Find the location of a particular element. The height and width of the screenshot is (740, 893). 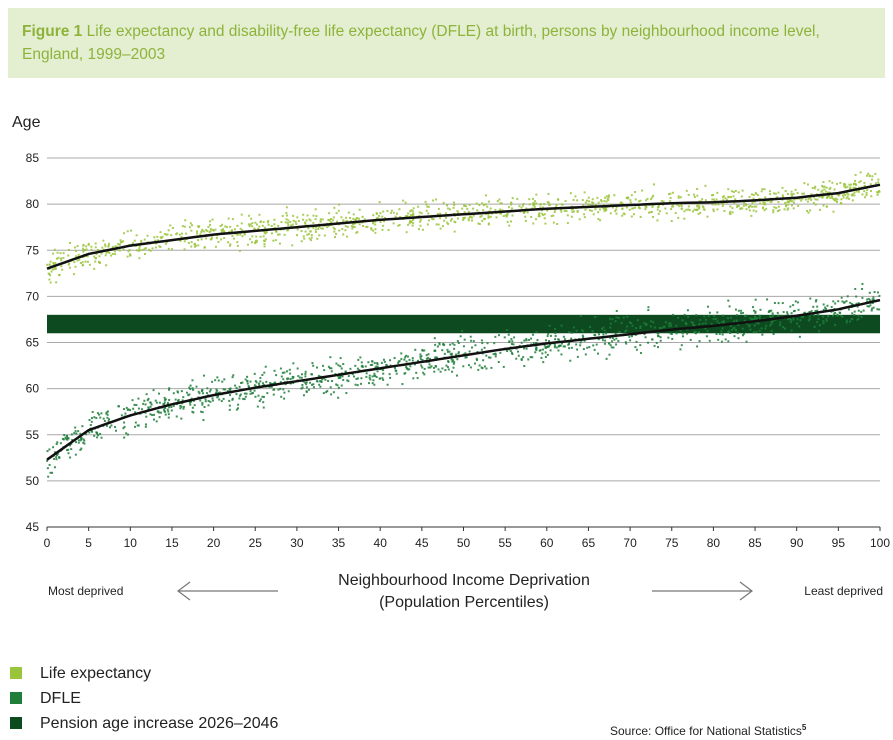

x-tick-label: 60 is located at coordinates (547, 543).